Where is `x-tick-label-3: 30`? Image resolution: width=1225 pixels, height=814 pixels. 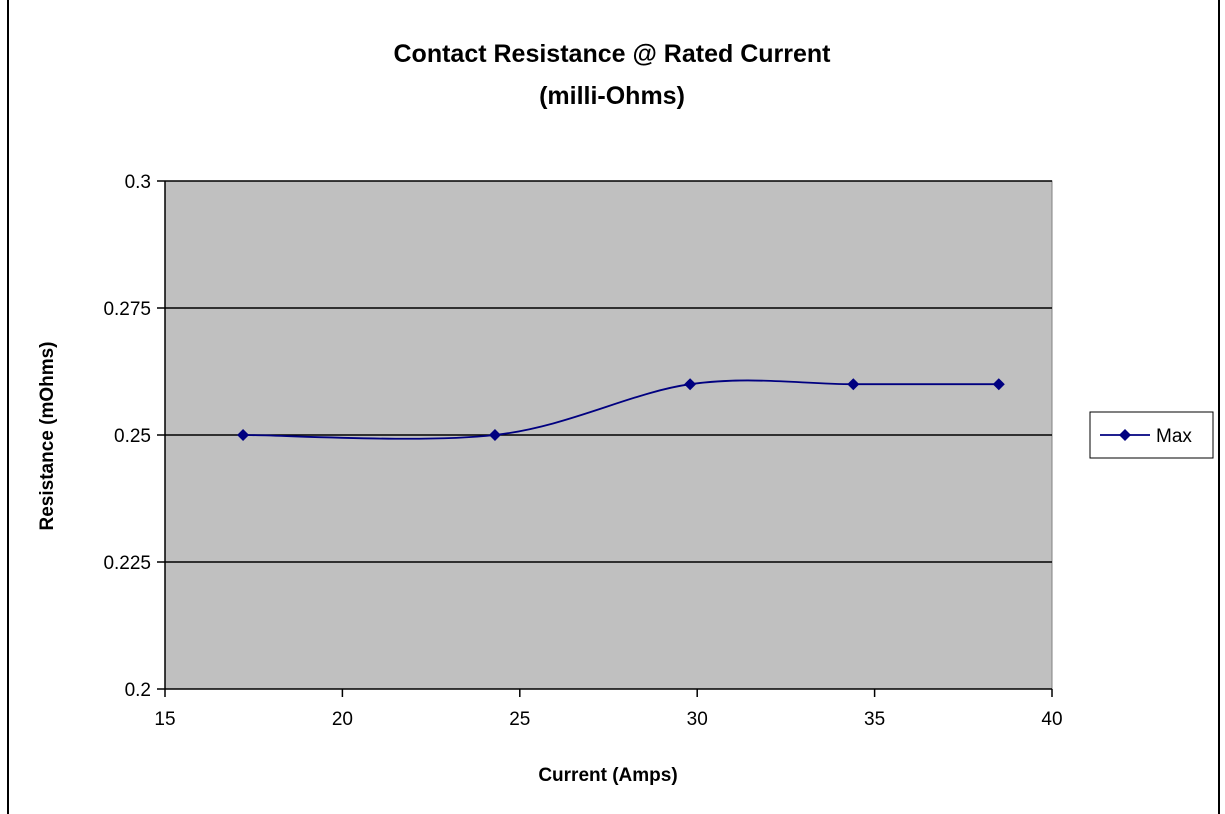
x-tick-label-3: 30 is located at coordinates (697, 719).